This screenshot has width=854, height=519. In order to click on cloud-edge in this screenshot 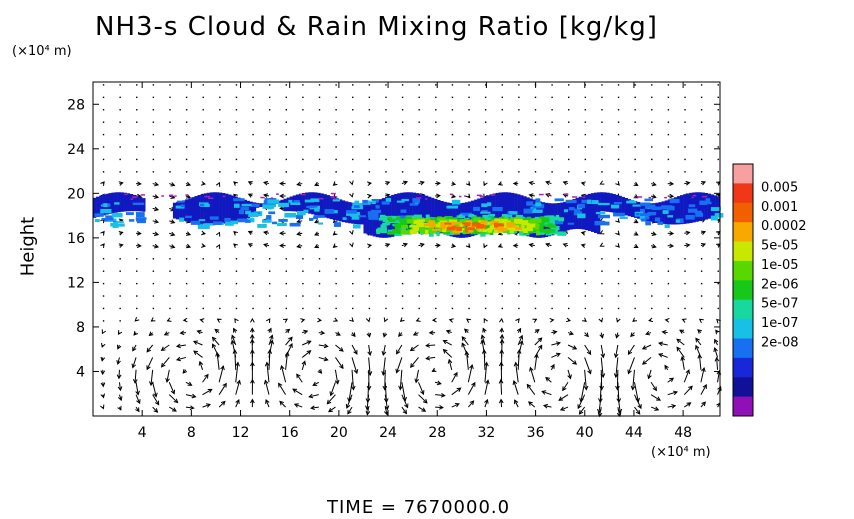, I will do `click(493, 195)`.